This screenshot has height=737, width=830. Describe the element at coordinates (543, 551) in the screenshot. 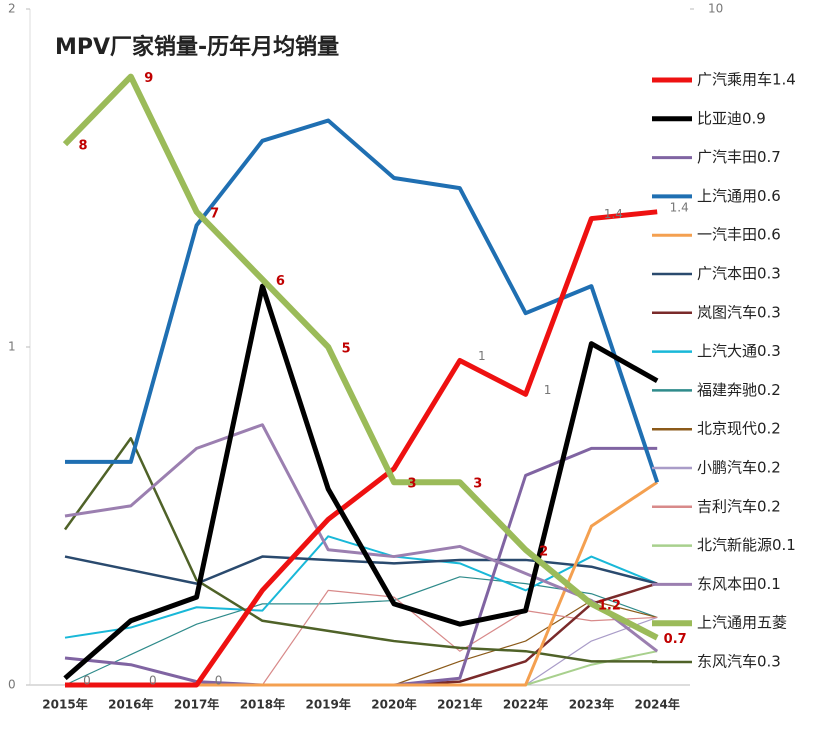

I see `data-label: 2` at that location.